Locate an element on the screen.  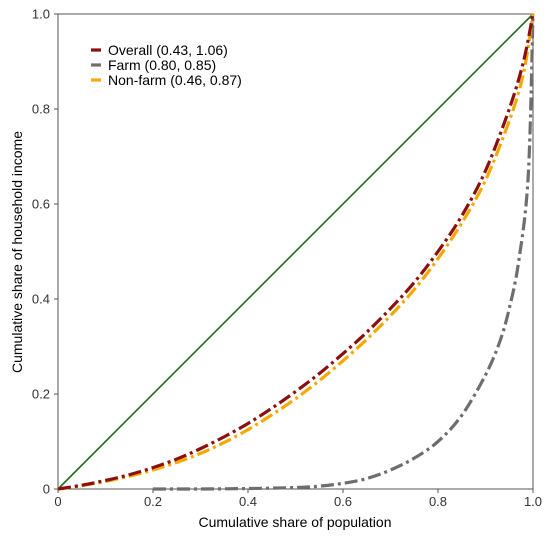
y-tick-label: 0.2 is located at coordinates (41, 394).